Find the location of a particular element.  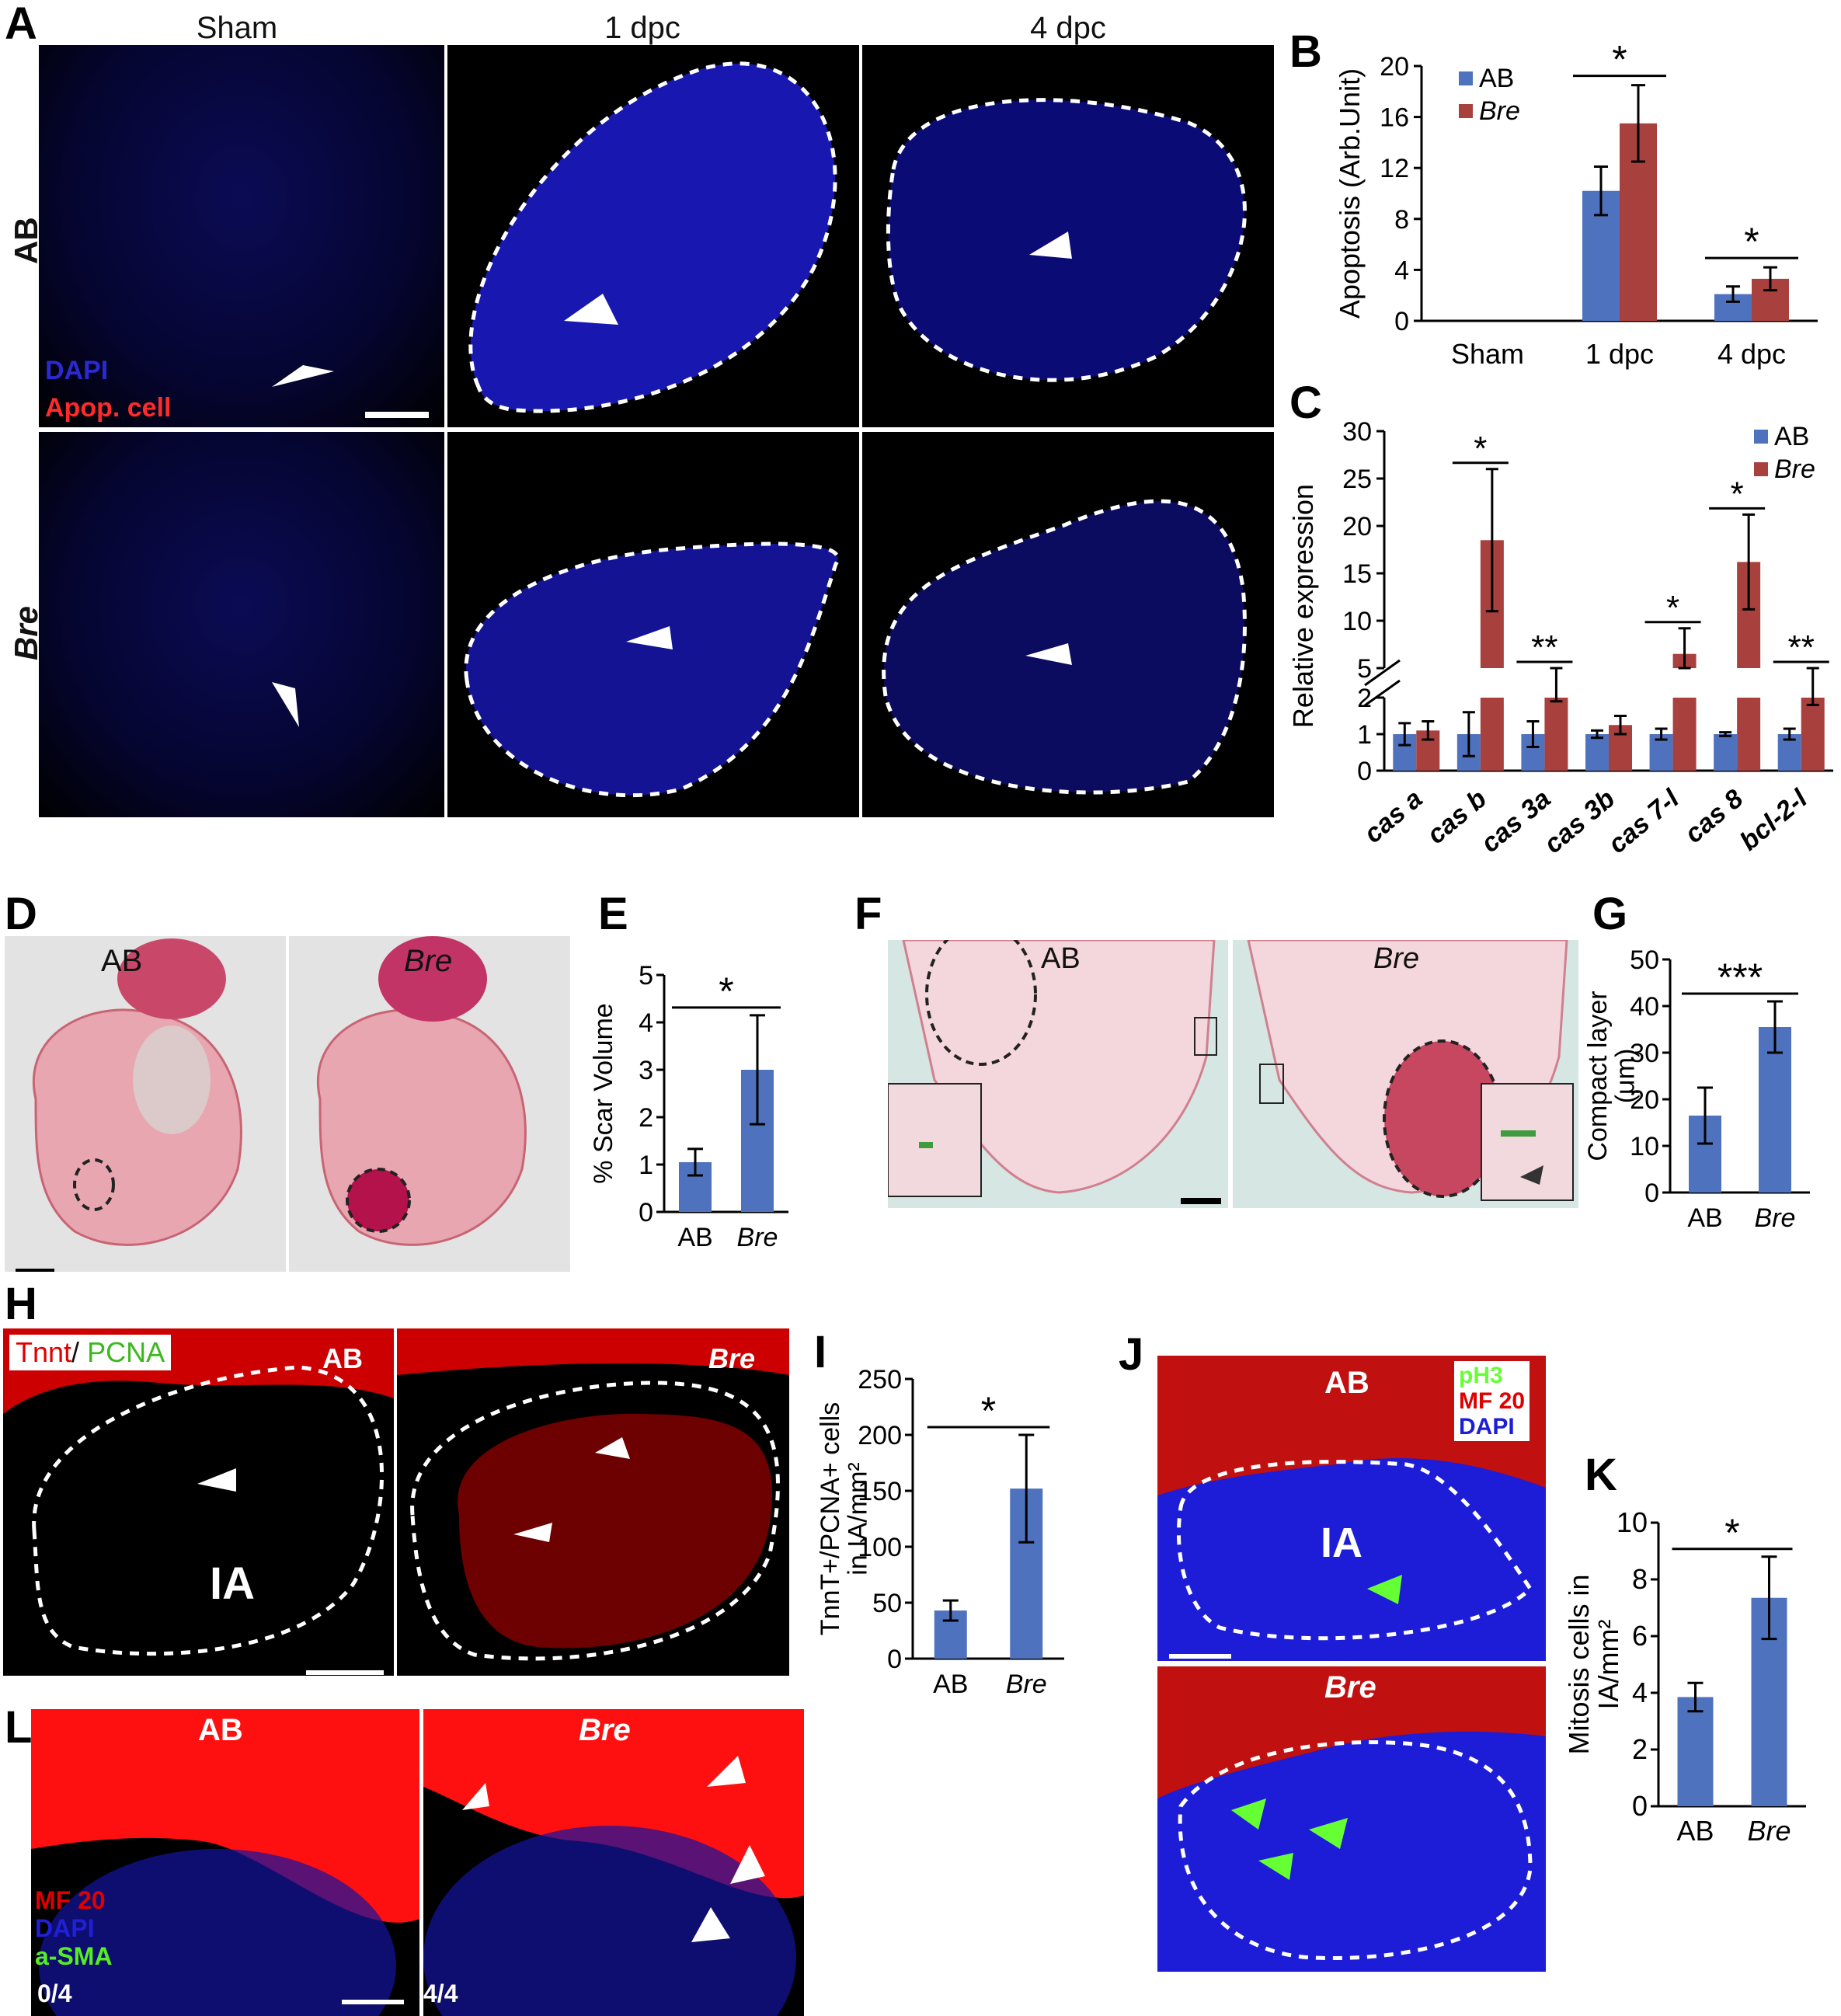

micrograph-ab-1dpc is located at coordinates (653, 236).